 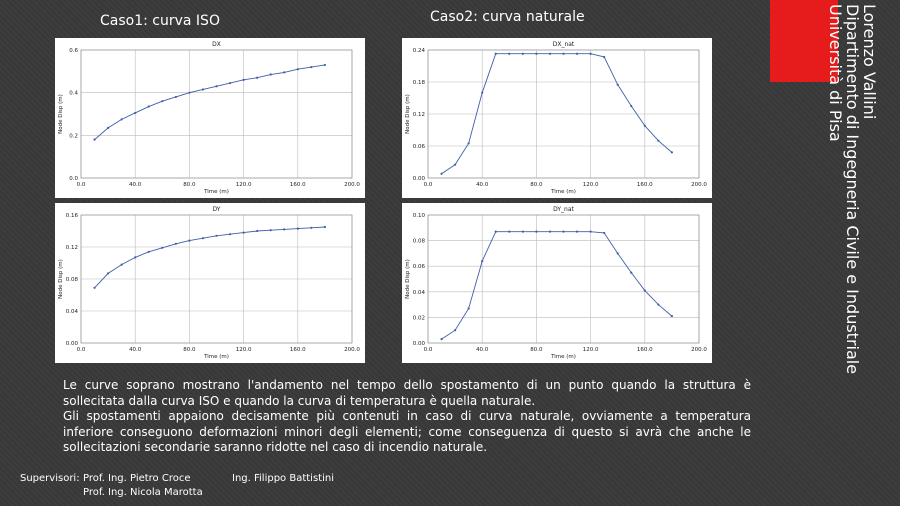 I want to click on y-tick-label: 0.04, so click(x=72, y=312).